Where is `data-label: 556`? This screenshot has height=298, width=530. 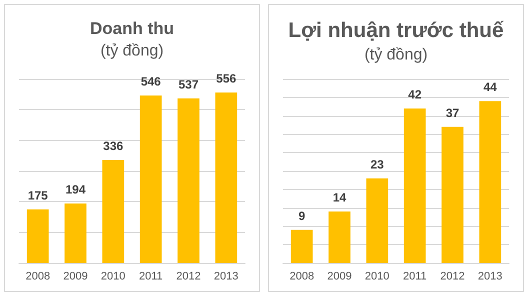
data-label: 556 is located at coordinates (226, 78).